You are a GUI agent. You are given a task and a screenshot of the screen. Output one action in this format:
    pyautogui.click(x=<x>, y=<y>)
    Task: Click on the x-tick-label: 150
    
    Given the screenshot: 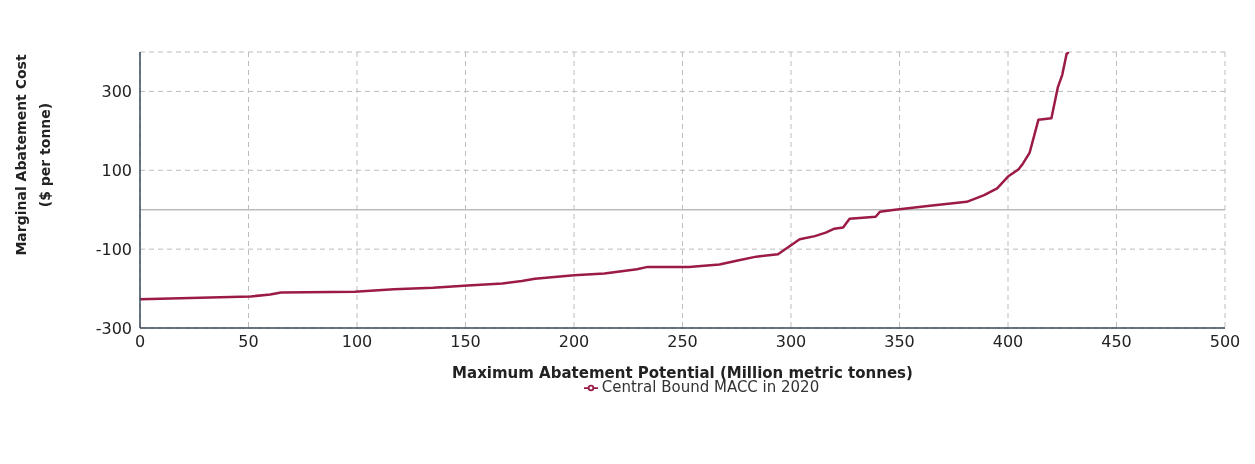 What is the action you would take?
    pyautogui.click(x=465, y=342)
    